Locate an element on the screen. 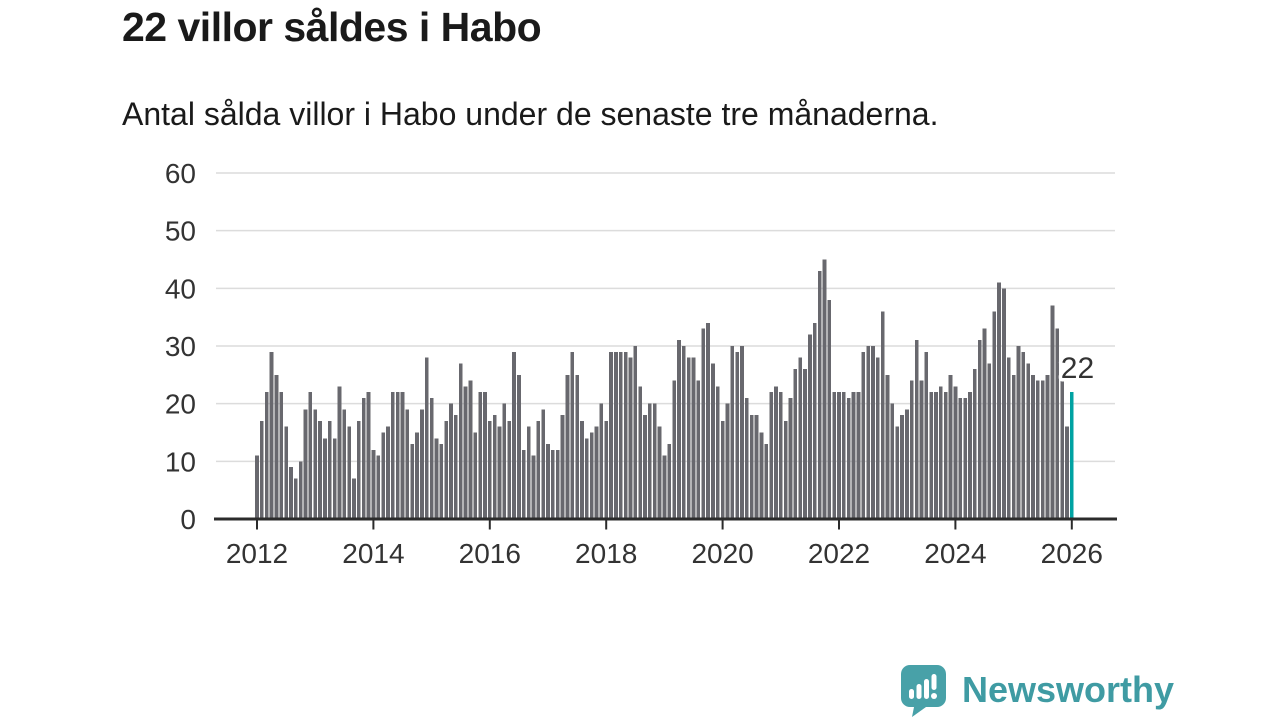 The width and height of the screenshot is (1280, 720). x-axis-tick-label: 2012 is located at coordinates (257, 553).